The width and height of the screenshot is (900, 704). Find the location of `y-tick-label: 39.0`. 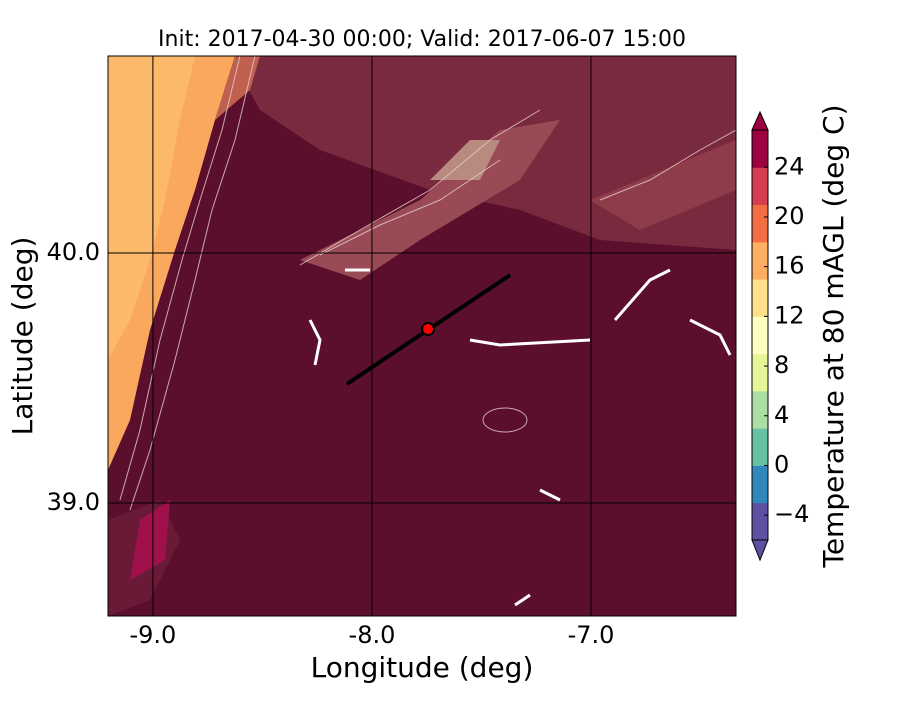

y-tick-label: 39.0 is located at coordinates (73, 502).